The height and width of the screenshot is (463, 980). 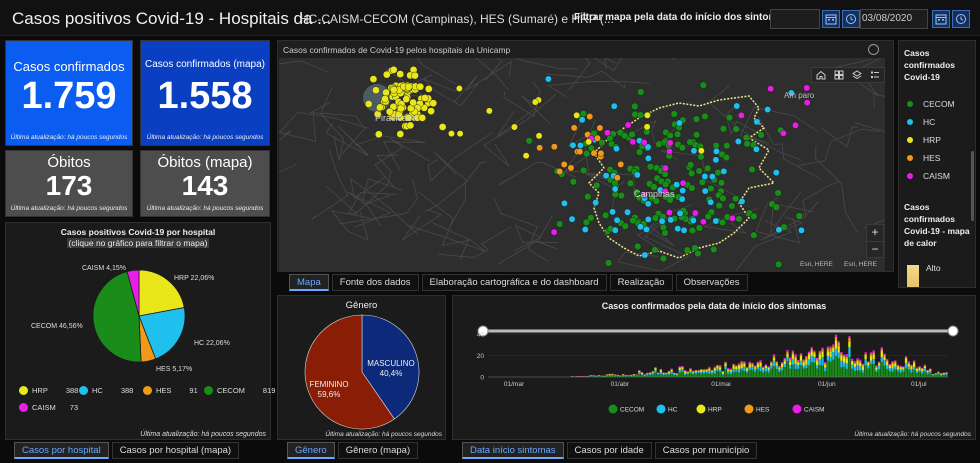 I want to click on tab-observacoes: Observações, so click(x=711, y=282).